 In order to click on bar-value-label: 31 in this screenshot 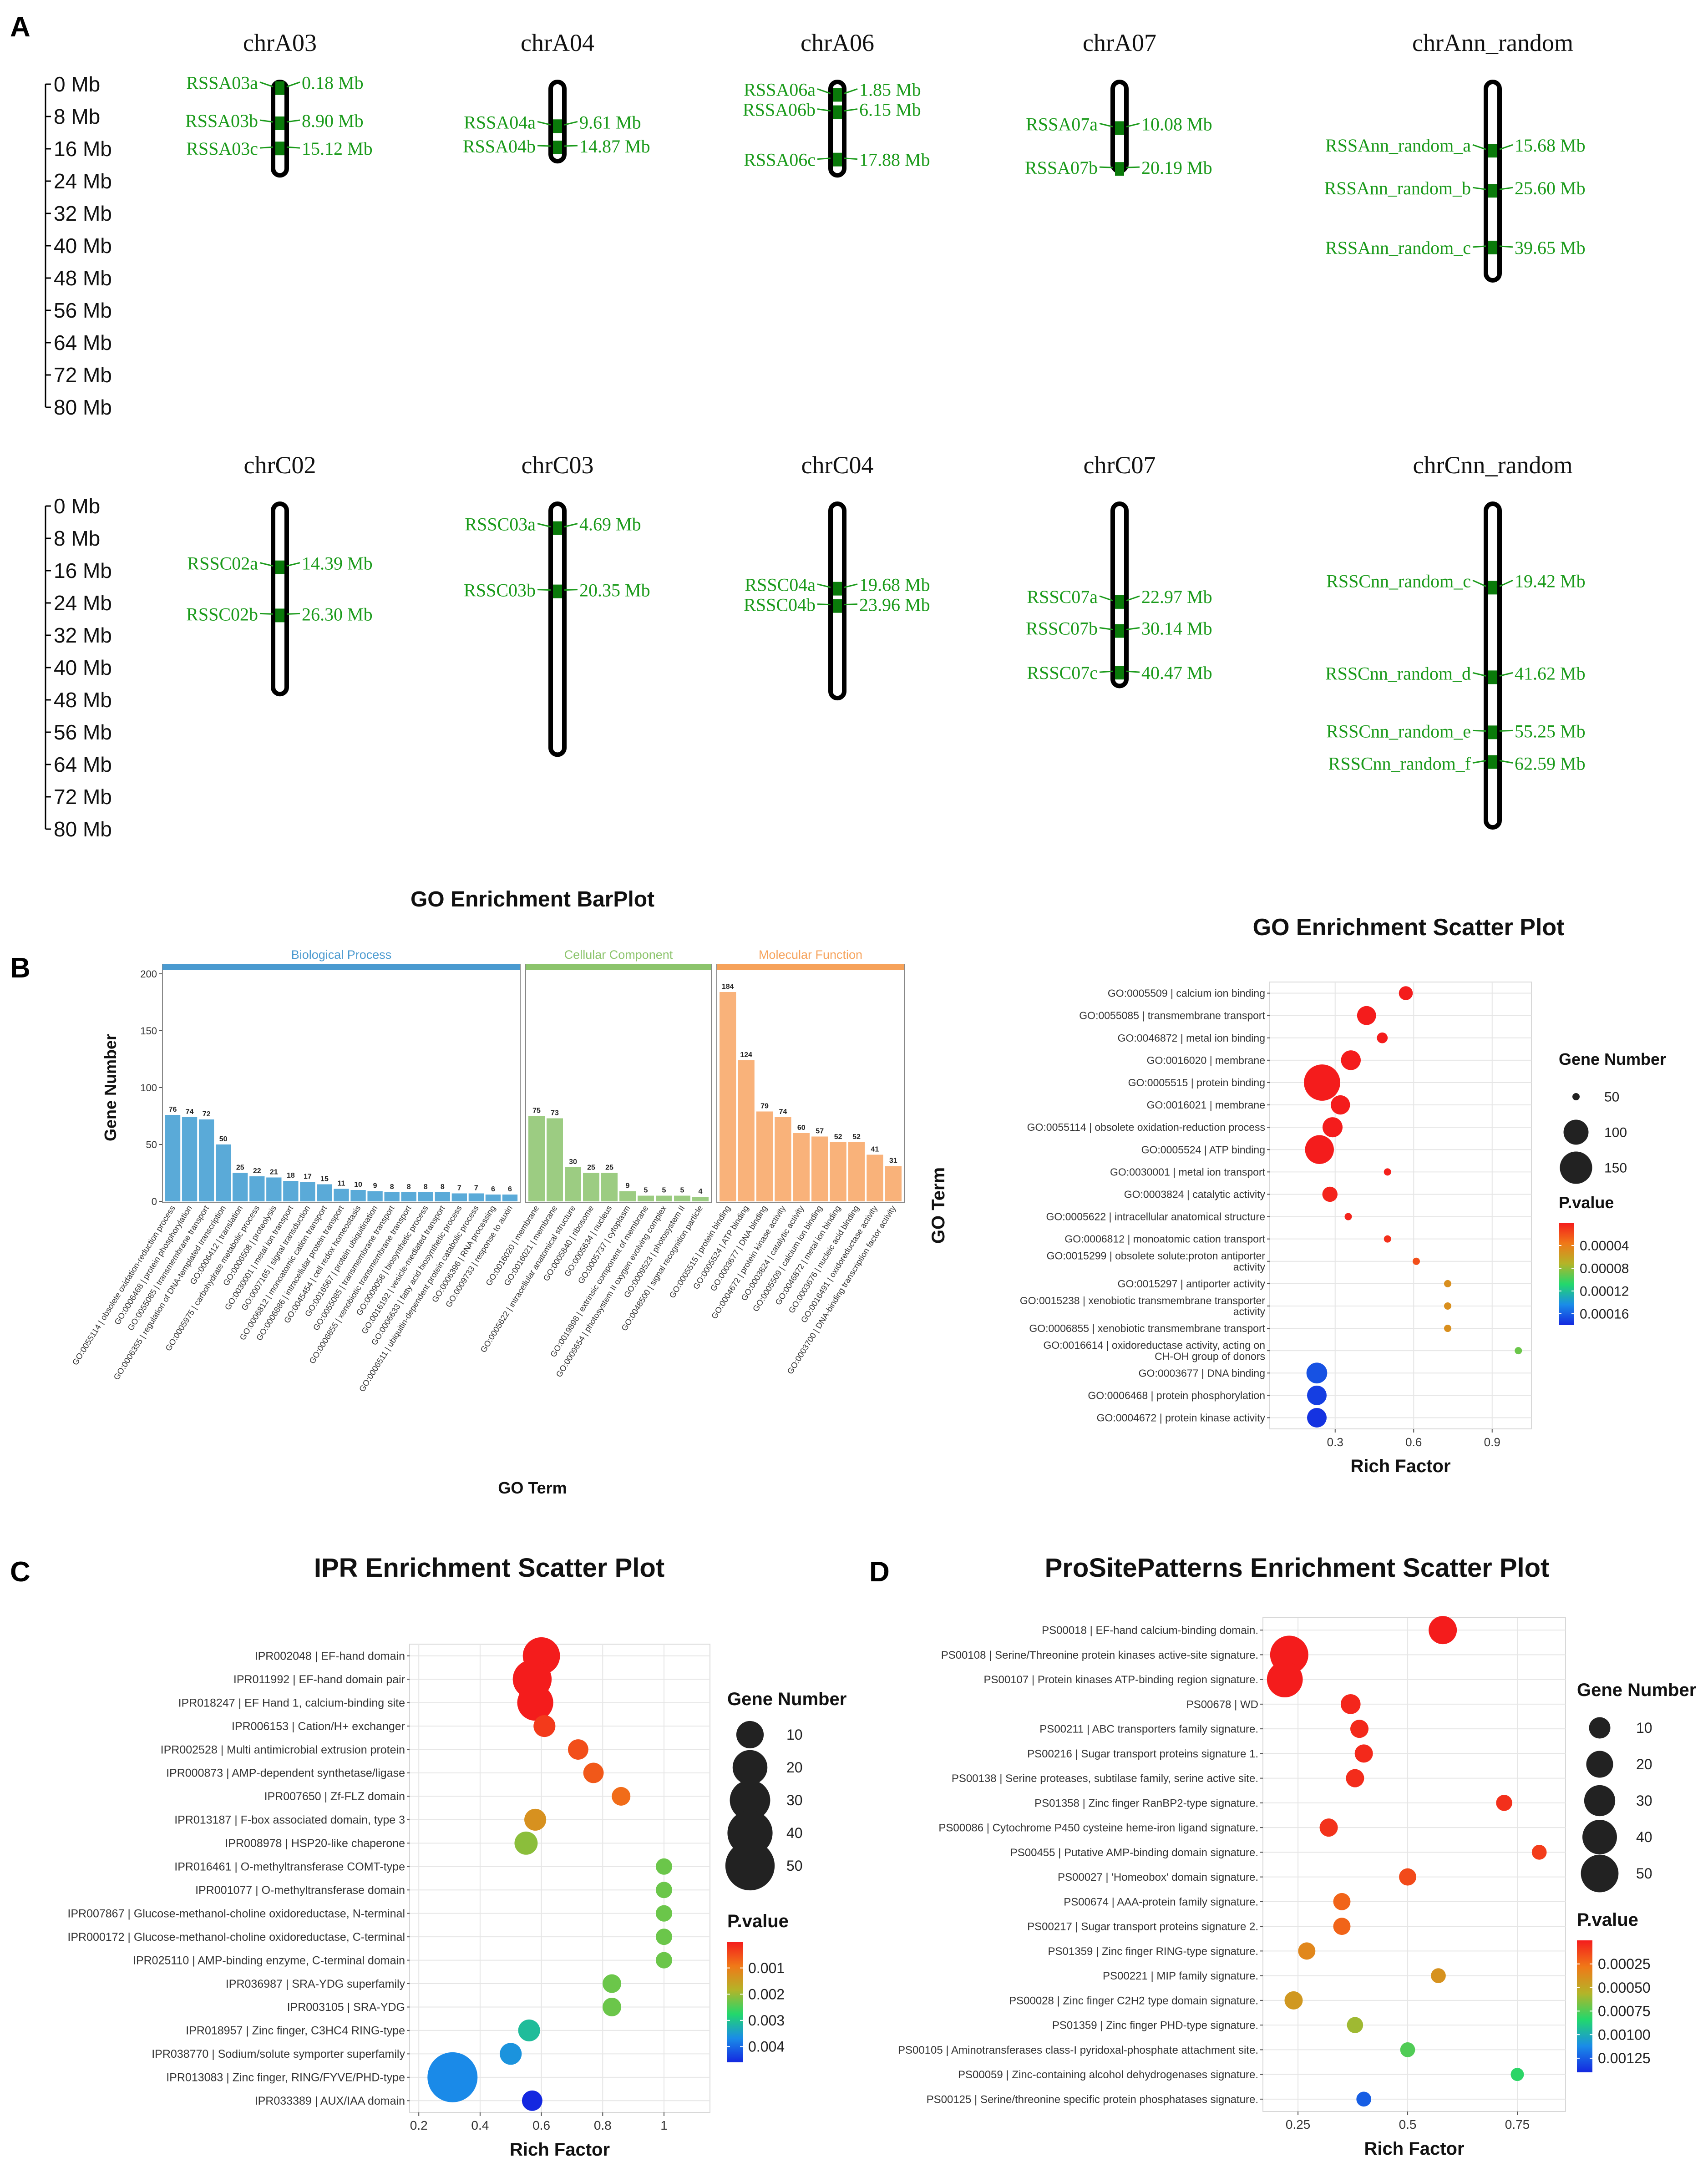, I will do `click(893, 1161)`.